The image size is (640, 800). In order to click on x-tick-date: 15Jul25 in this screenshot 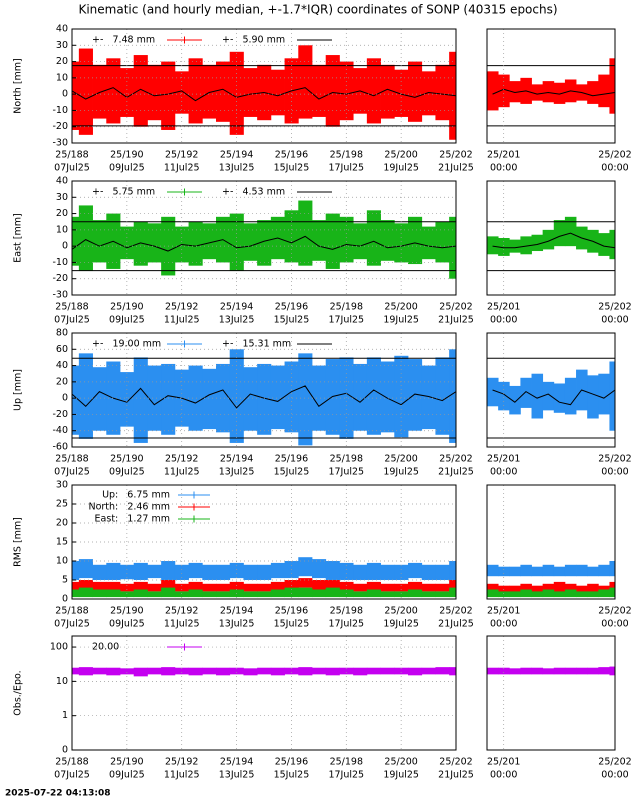, I will do `click(292, 775)`.